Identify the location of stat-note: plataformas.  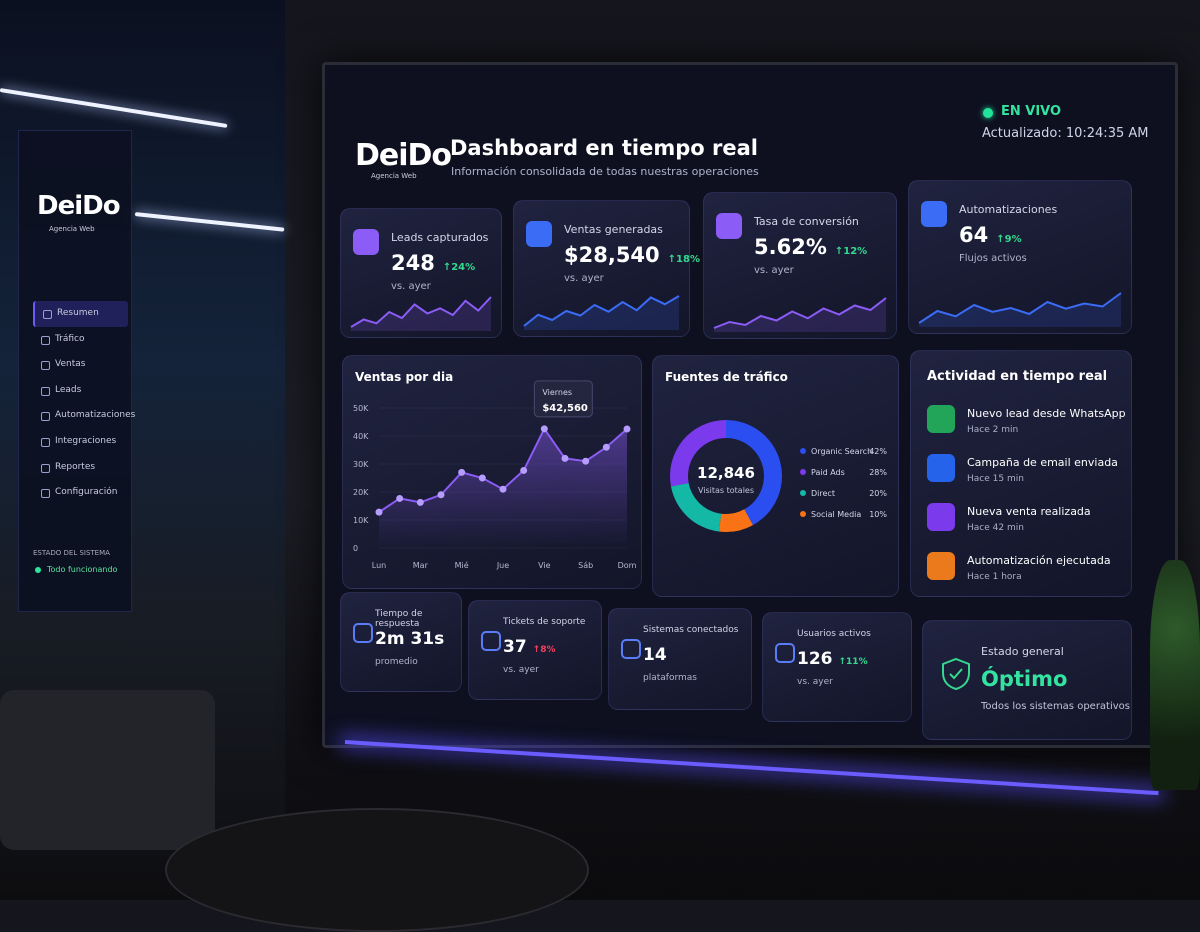
(670, 678).